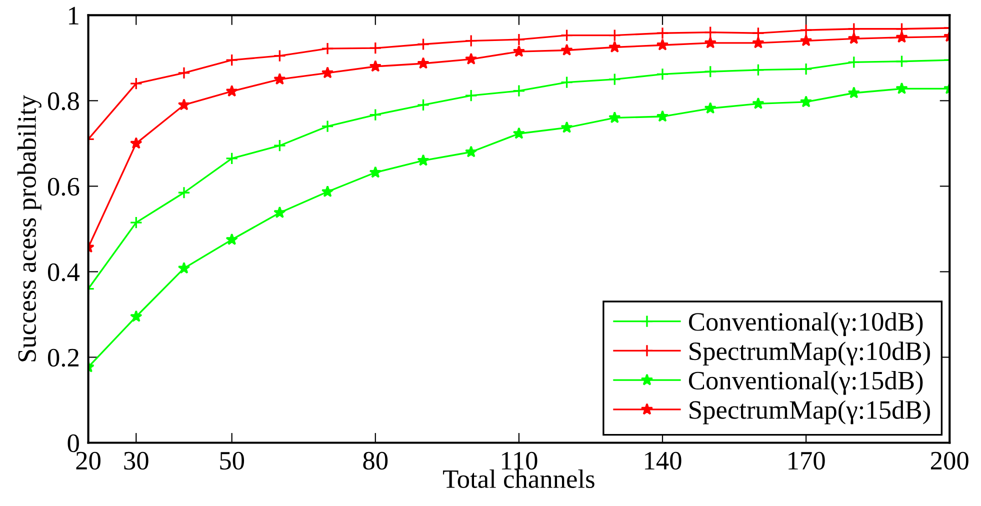 This screenshot has width=981, height=506. What do you see at coordinates (64, 187) in the screenshot?
I see `y-tick-label: 0.6` at bounding box center [64, 187].